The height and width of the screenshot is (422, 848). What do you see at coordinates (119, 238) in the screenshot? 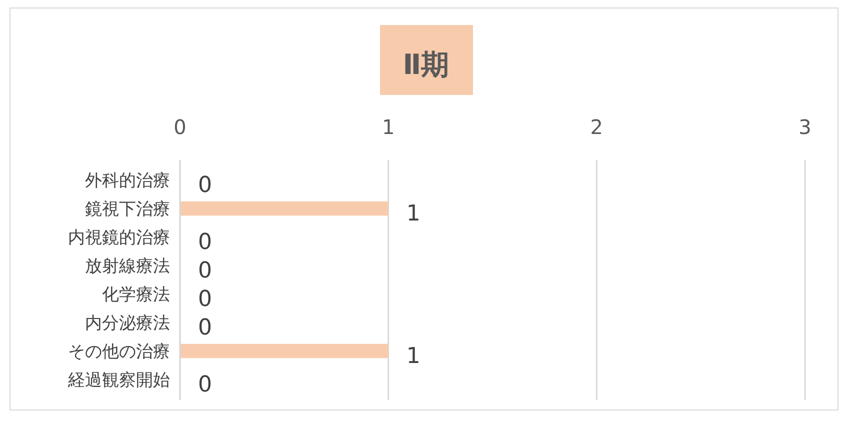
I see `y-tick-label: 内視鏡的治療` at bounding box center [119, 238].